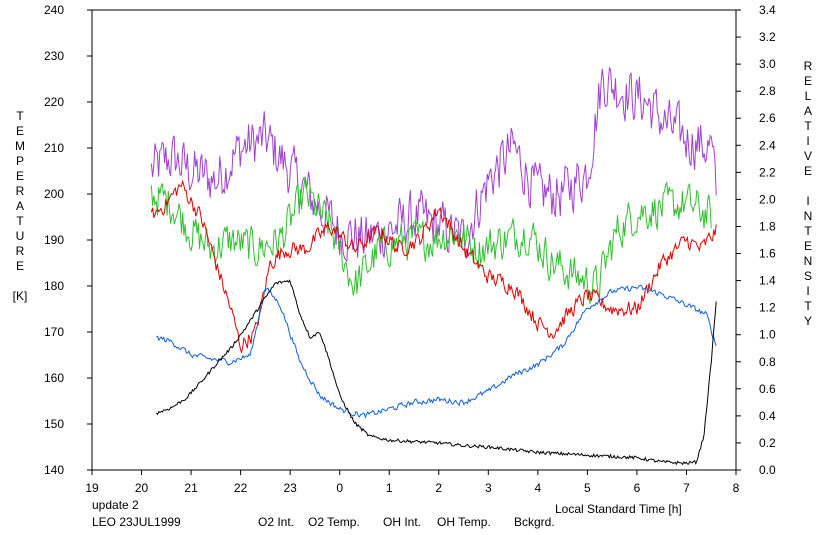  Describe the element at coordinates (115, 505) in the screenshot. I see `update-annotation: update 2` at that location.